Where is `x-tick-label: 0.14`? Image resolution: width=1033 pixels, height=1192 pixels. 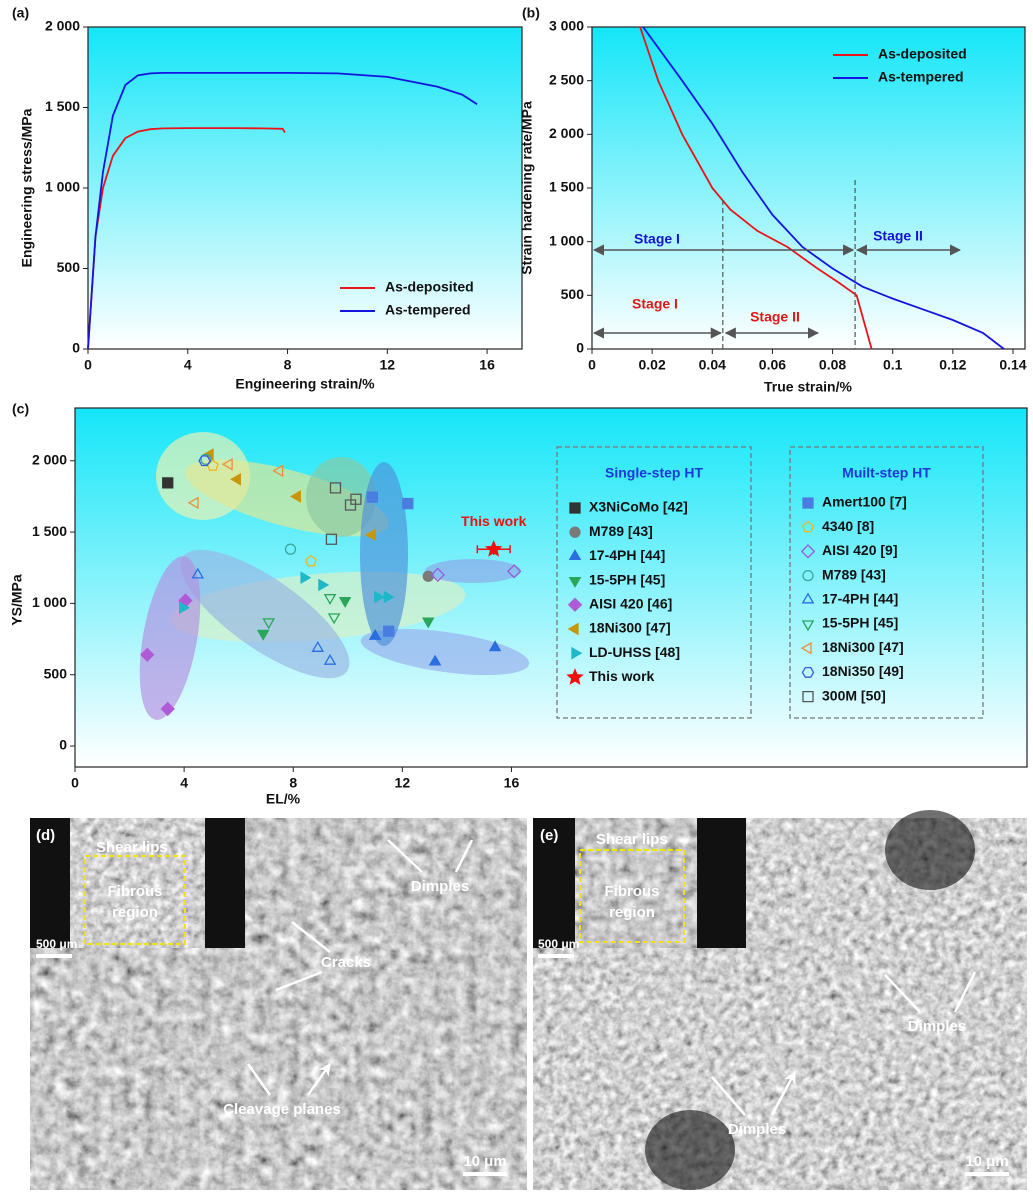
x-tick-label: 0.14 is located at coordinates (1012, 365).